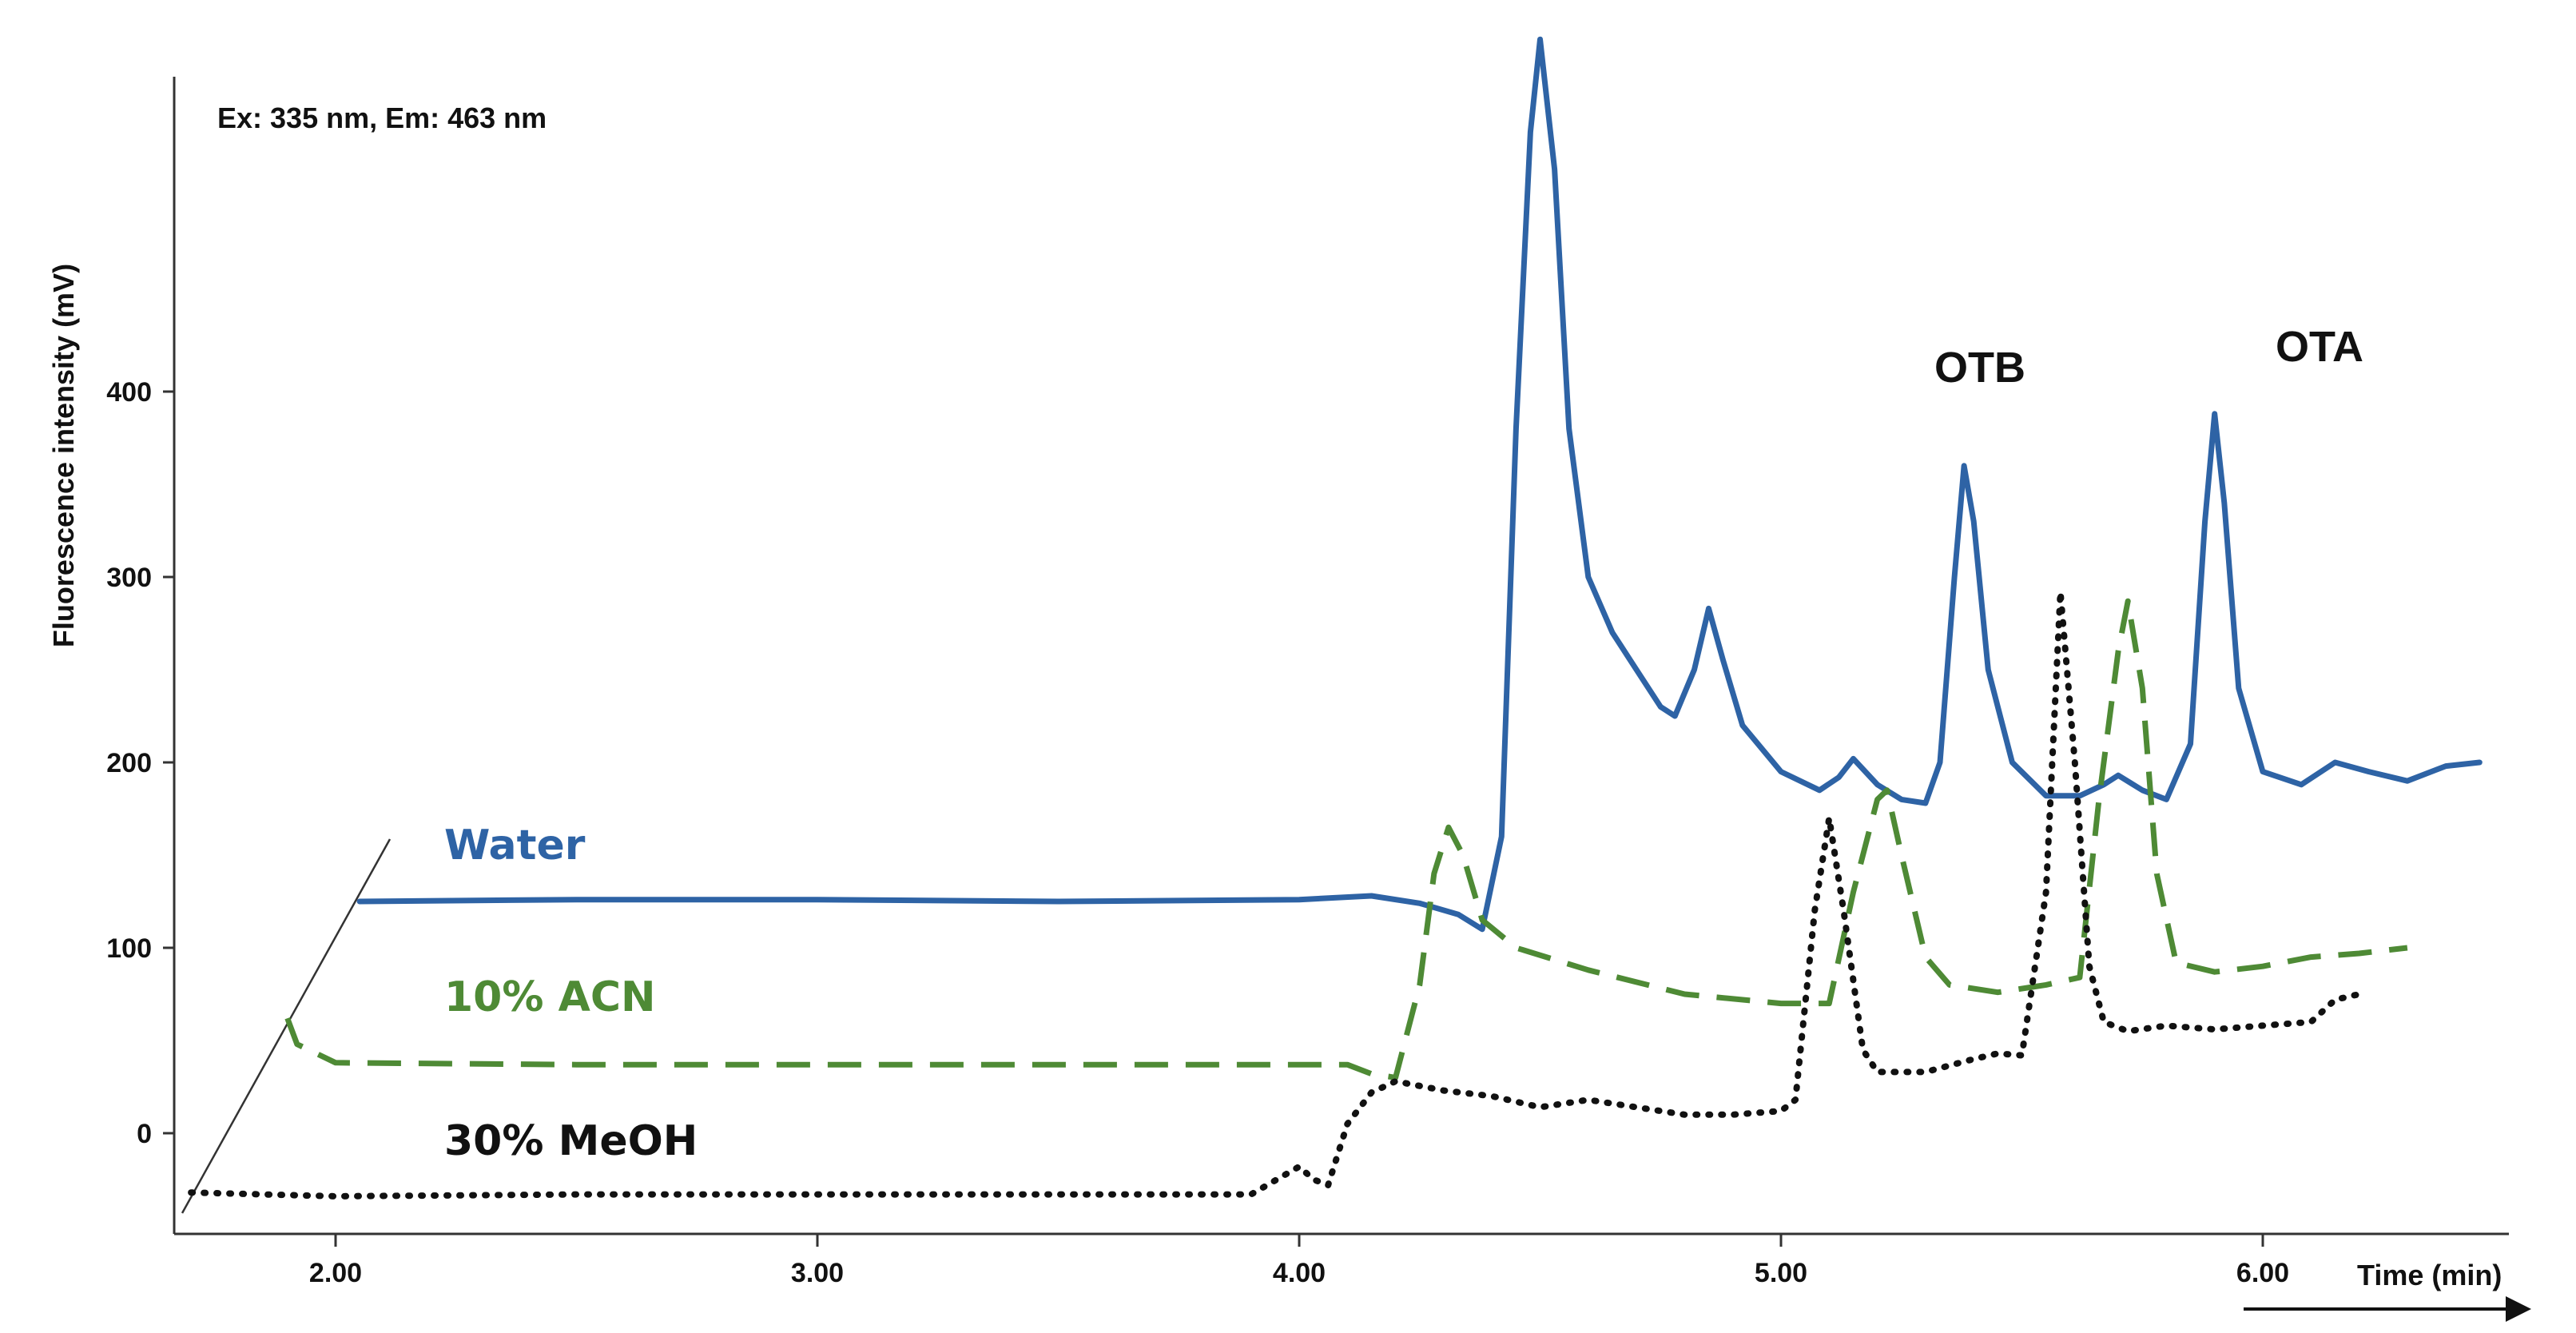 This screenshot has width=2576, height=1333. What do you see at coordinates (129, 393) in the screenshot?
I see `y-tick-label: 400` at bounding box center [129, 393].